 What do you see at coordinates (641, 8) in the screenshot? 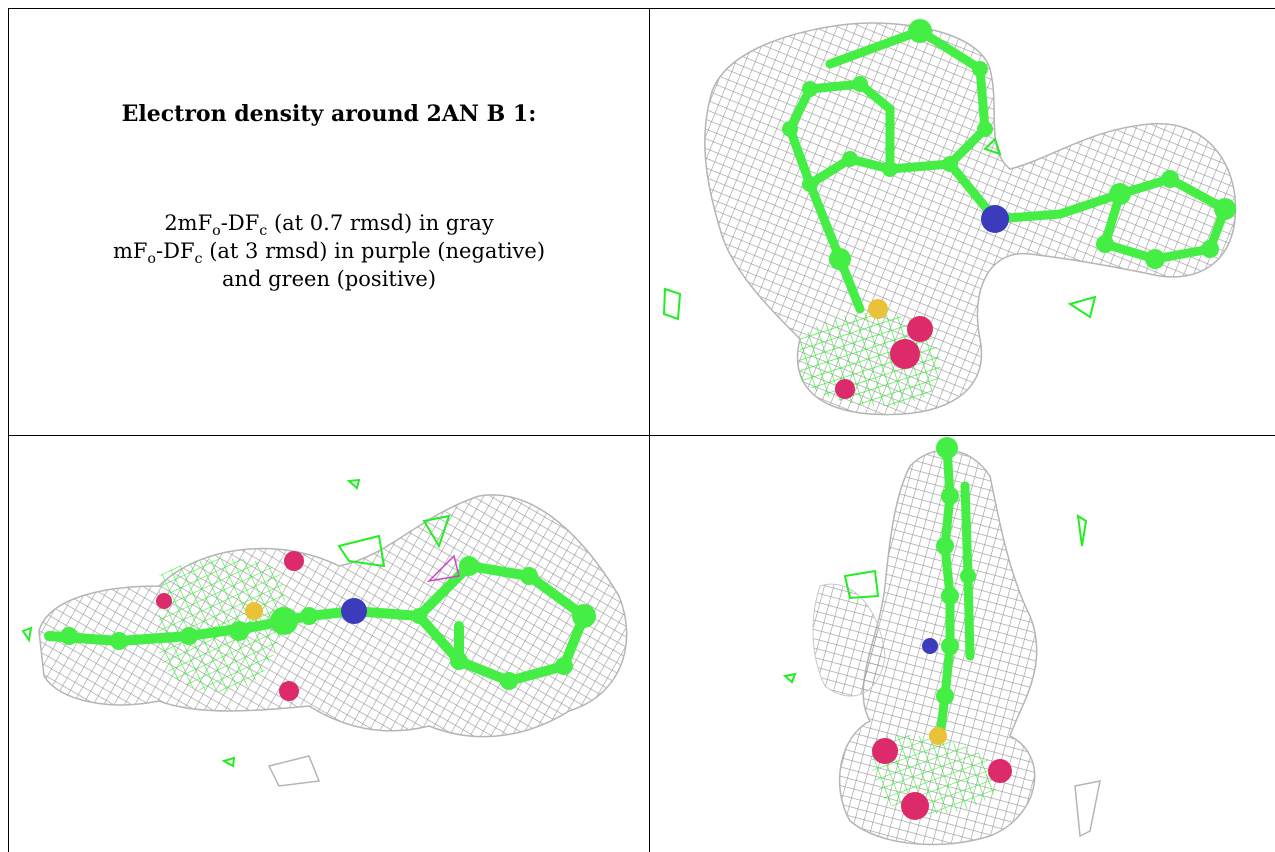
I see `table-border-top` at bounding box center [641, 8].